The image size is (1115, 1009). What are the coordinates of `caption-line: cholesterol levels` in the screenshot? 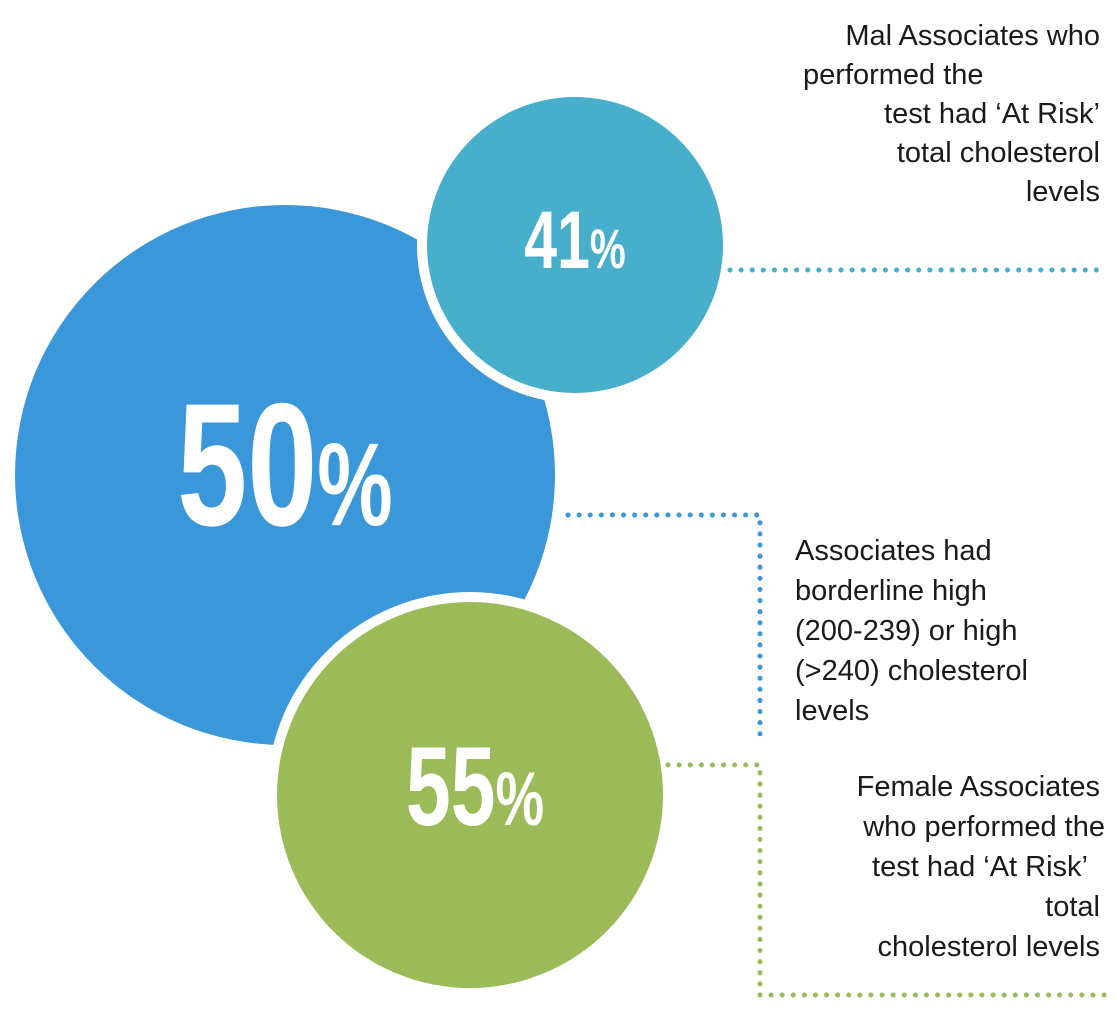 It's located at (989, 947).